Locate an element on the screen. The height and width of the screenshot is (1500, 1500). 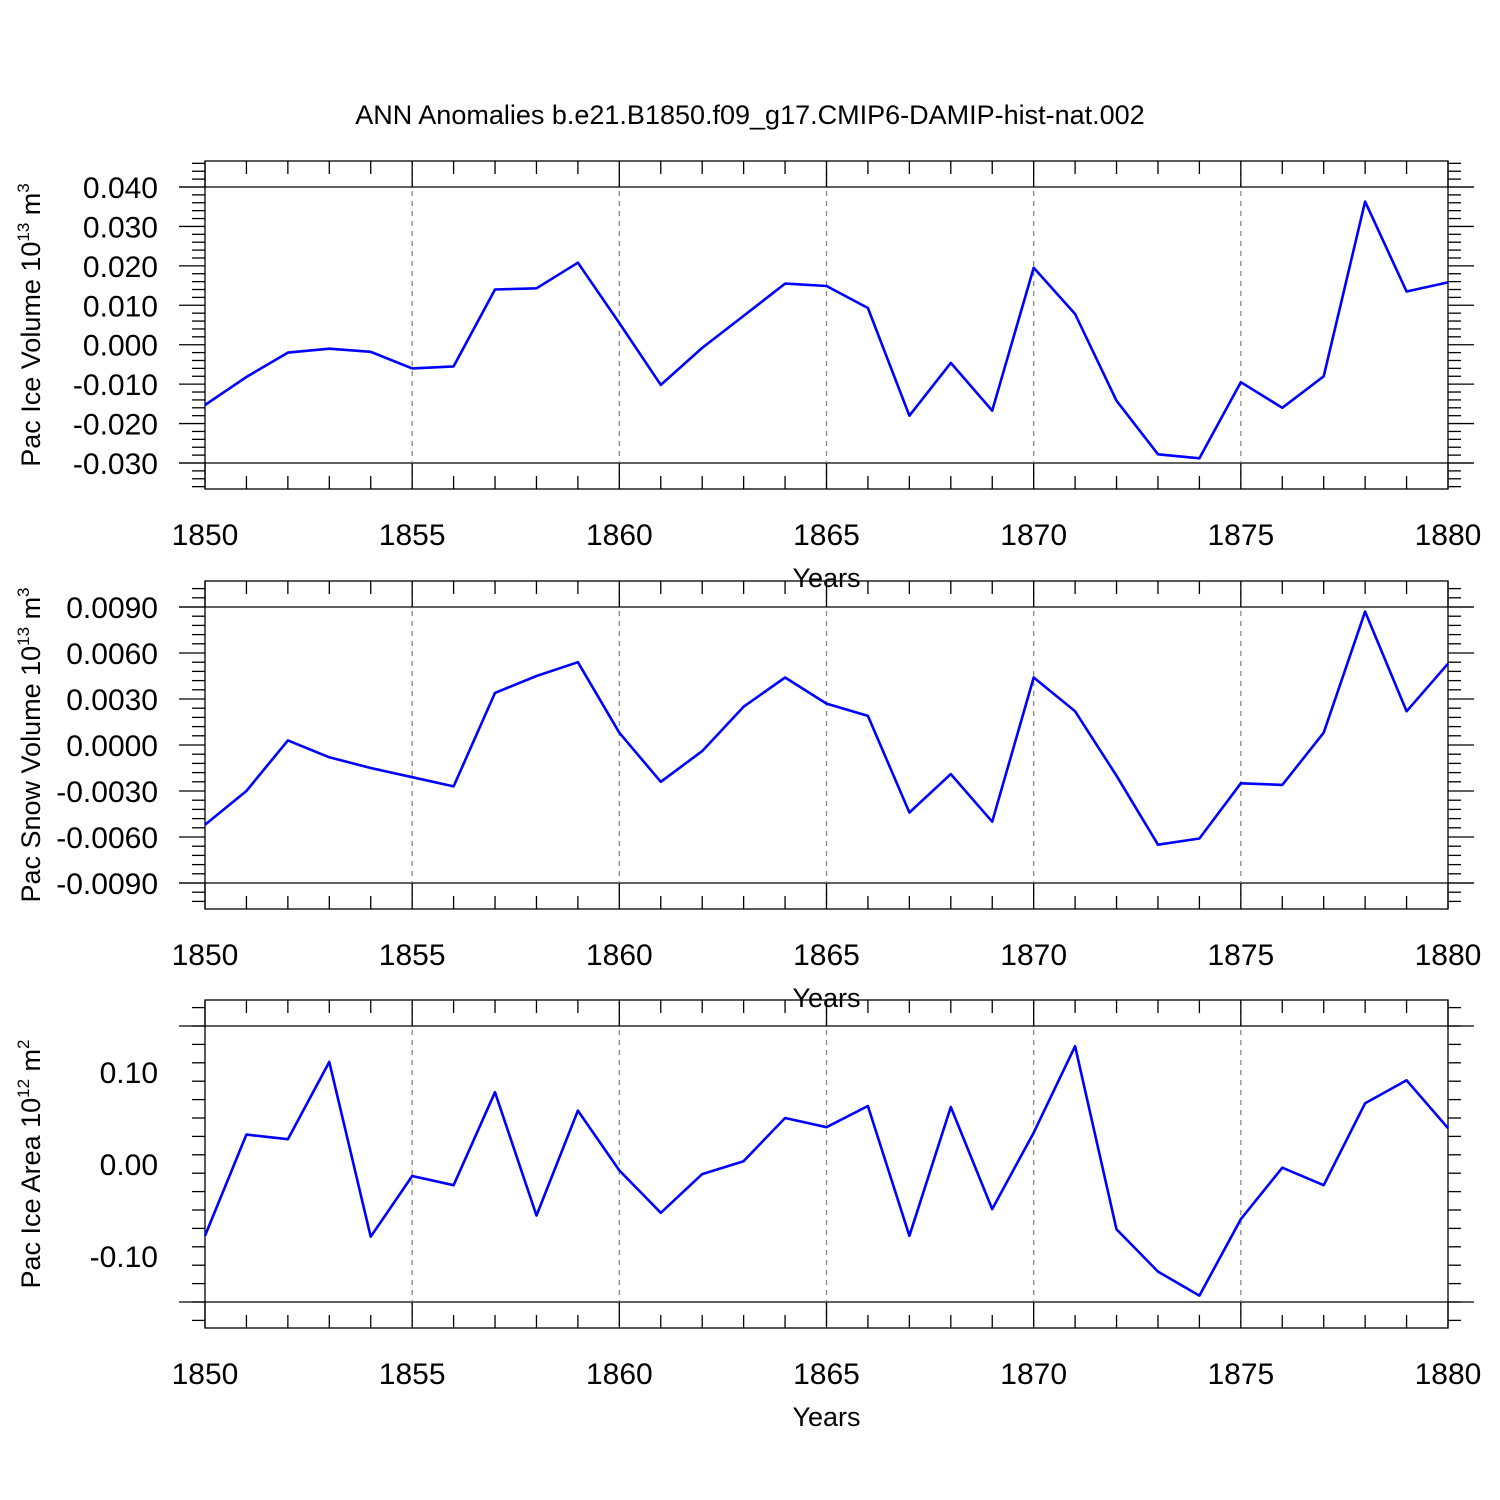
y-tick-label: 0.030 is located at coordinates (120, 227).